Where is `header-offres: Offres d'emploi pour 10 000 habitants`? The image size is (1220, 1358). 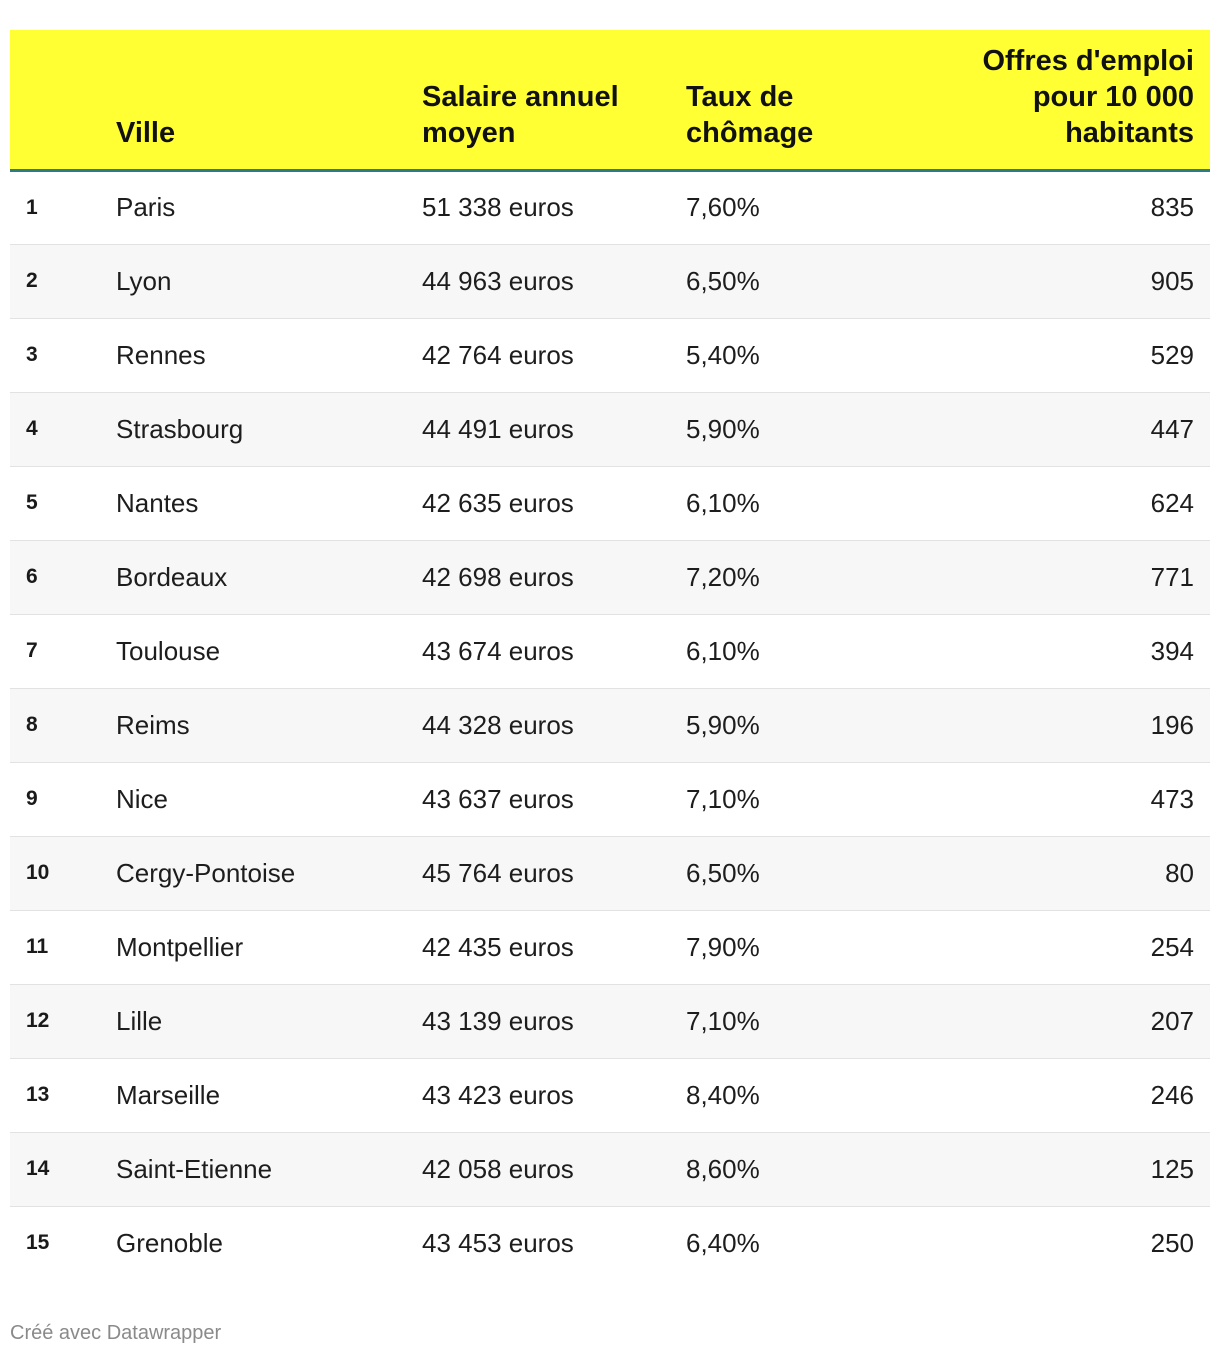
header-offres: Offres d'emploi pour 10 000 habitants is located at coordinates (1073, 101).